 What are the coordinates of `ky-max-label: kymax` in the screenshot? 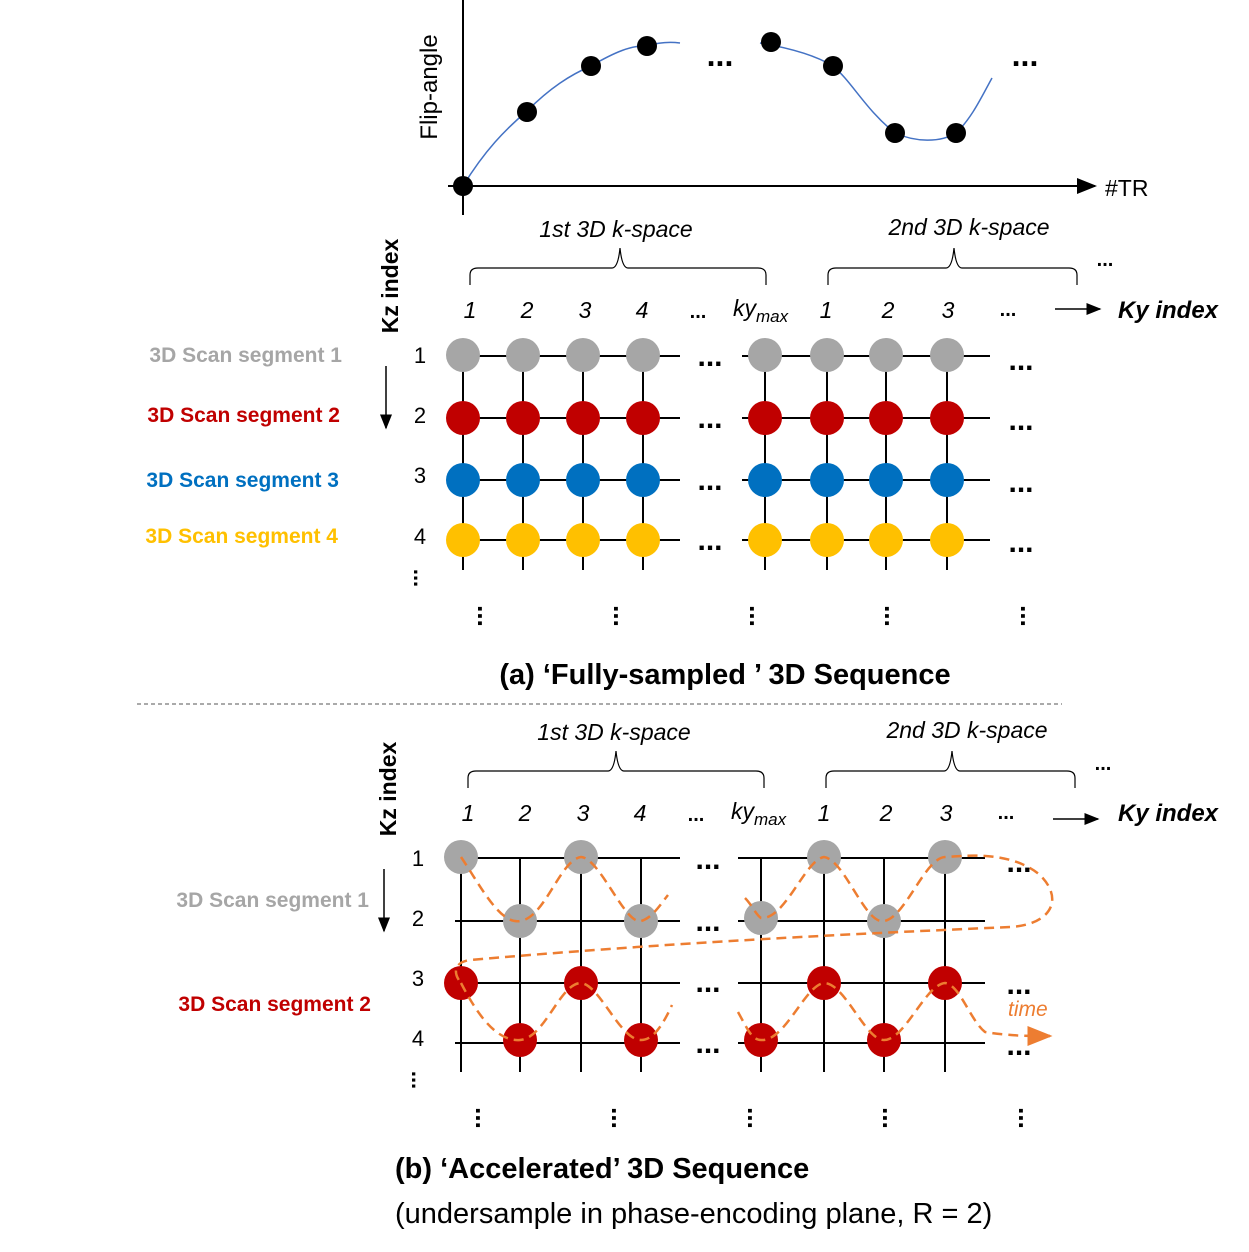 It's located at (759, 813).